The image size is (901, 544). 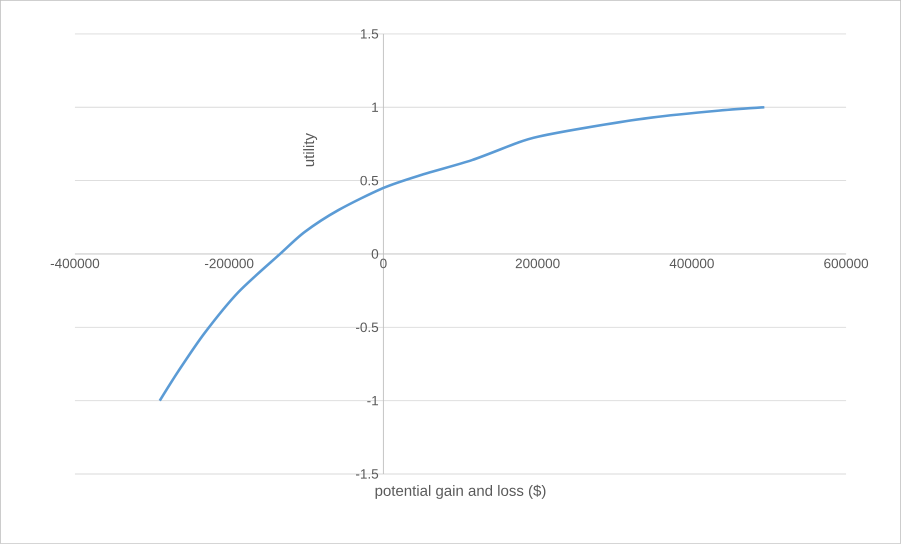 What do you see at coordinates (369, 34) in the screenshot?
I see `y-tick-label: 1.5` at bounding box center [369, 34].